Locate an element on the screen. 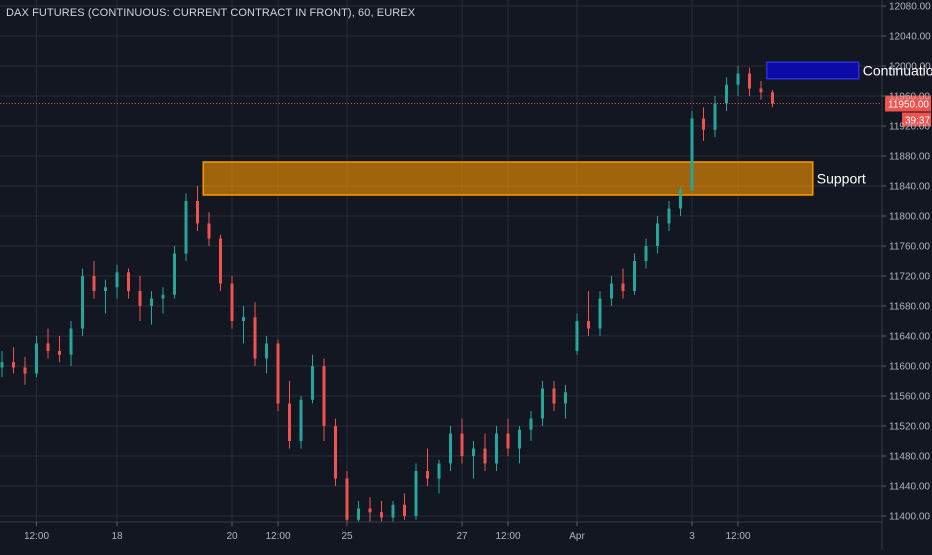 The width and height of the screenshot is (932, 555). time-axis: 12:00 18 20 12:00 25 27 12:00 Apr 3 12:00 is located at coordinates (441, 531).